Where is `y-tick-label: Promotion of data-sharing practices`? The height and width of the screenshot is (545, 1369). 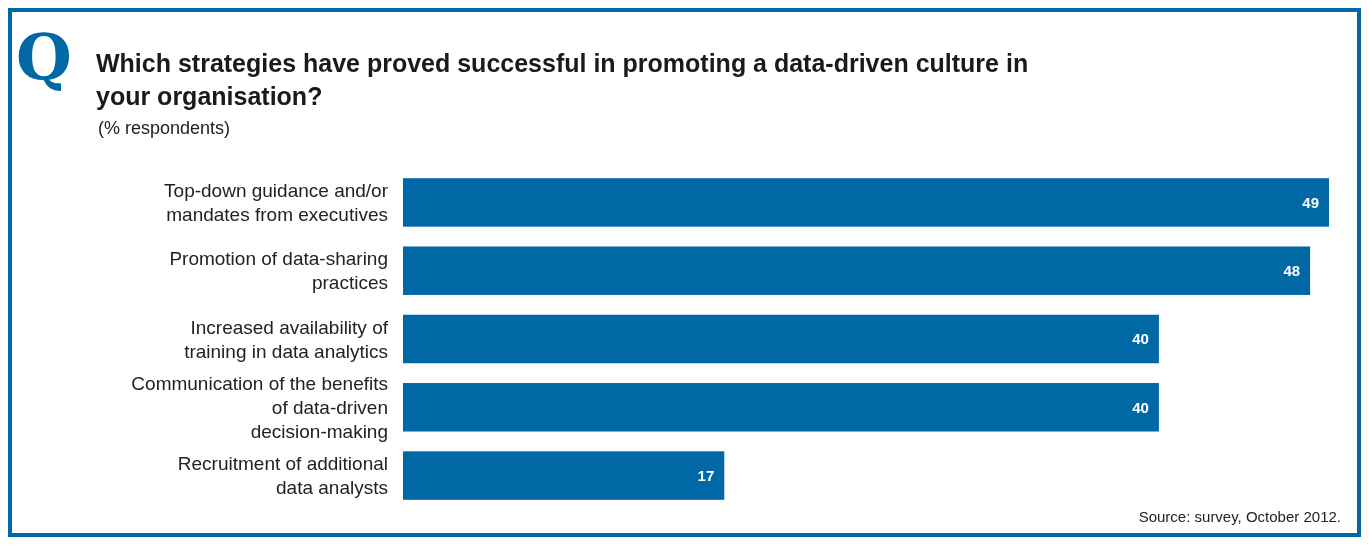
y-tick-label: Promotion of data-sharing practices is located at coordinates (278, 271).